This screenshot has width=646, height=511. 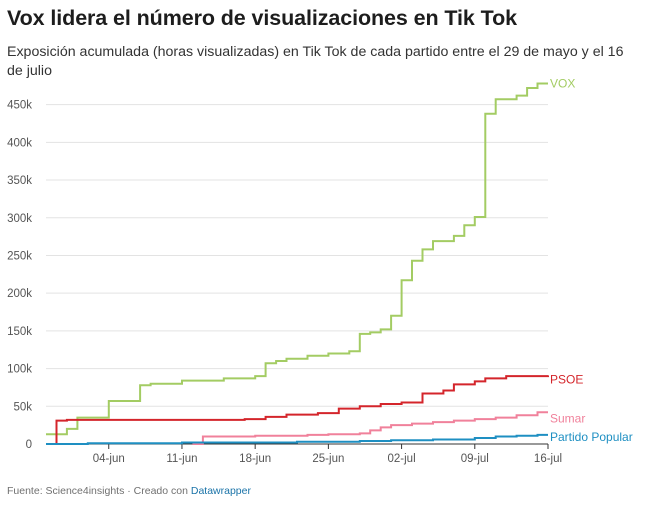 I want to click on y-tick-label: 100k, so click(x=19, y=370).